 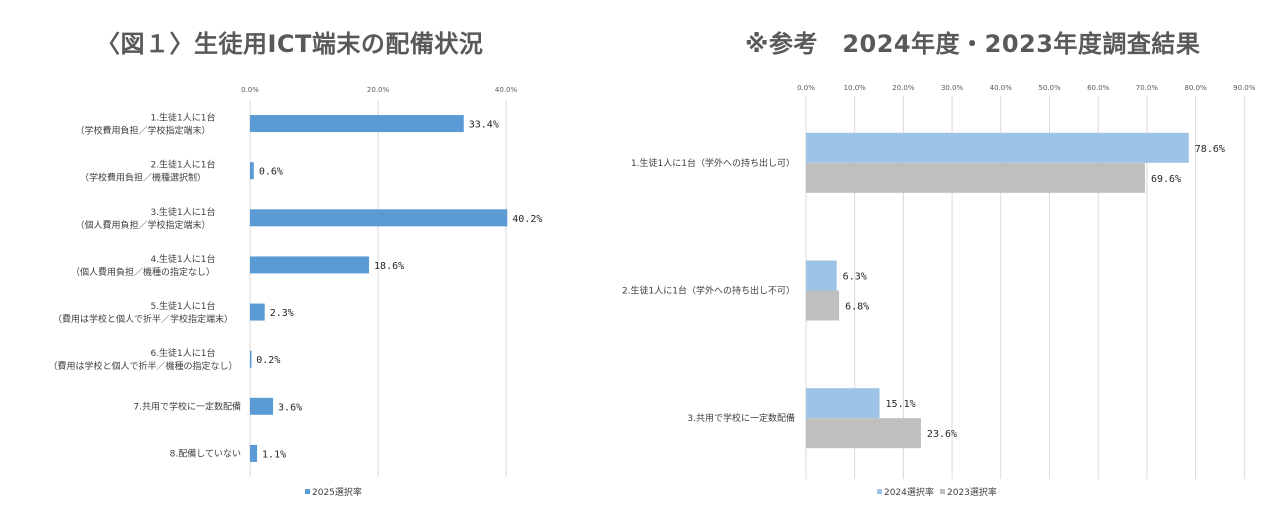 What do you see at coordinates (942, 491) in the screenshot?
I see `right-legend-swatch-2023` at bounding box center [942, 491].